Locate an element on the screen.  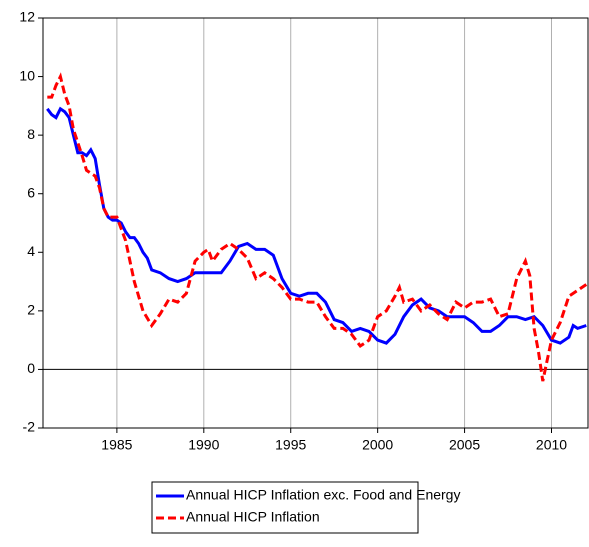
legend-label: Annual HICP Inflation is located at coordinates (253, 517).